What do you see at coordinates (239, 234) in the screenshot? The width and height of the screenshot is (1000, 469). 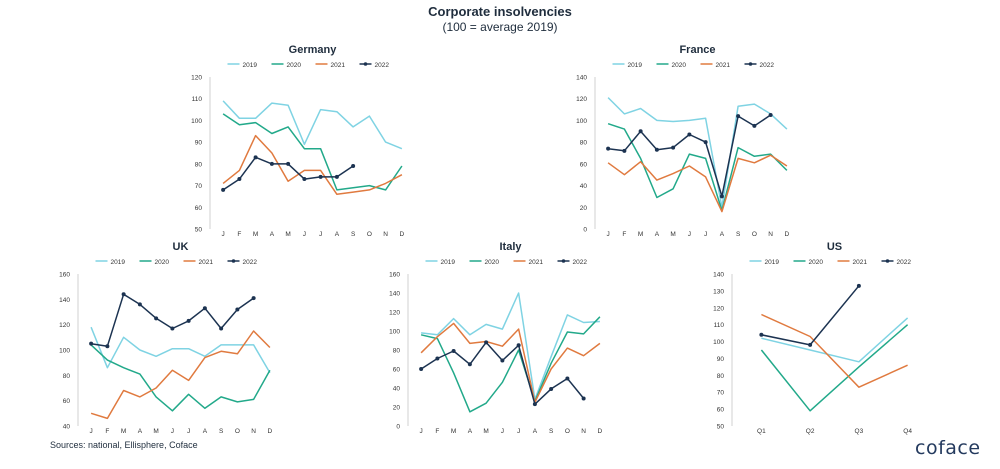 I see `germany-xtick-label: F` at bounding box center [239, 234].